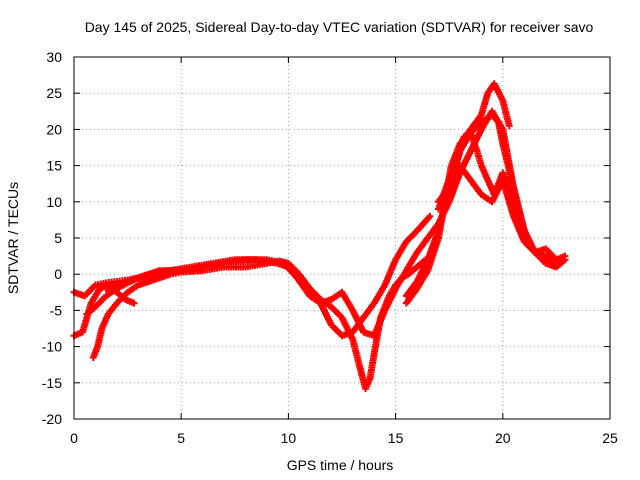 The image size is (640, 480). Describe the element at coordinates (340, 465) in the screenshot. I see `x-axis-label: GPS time / hours` at that location.